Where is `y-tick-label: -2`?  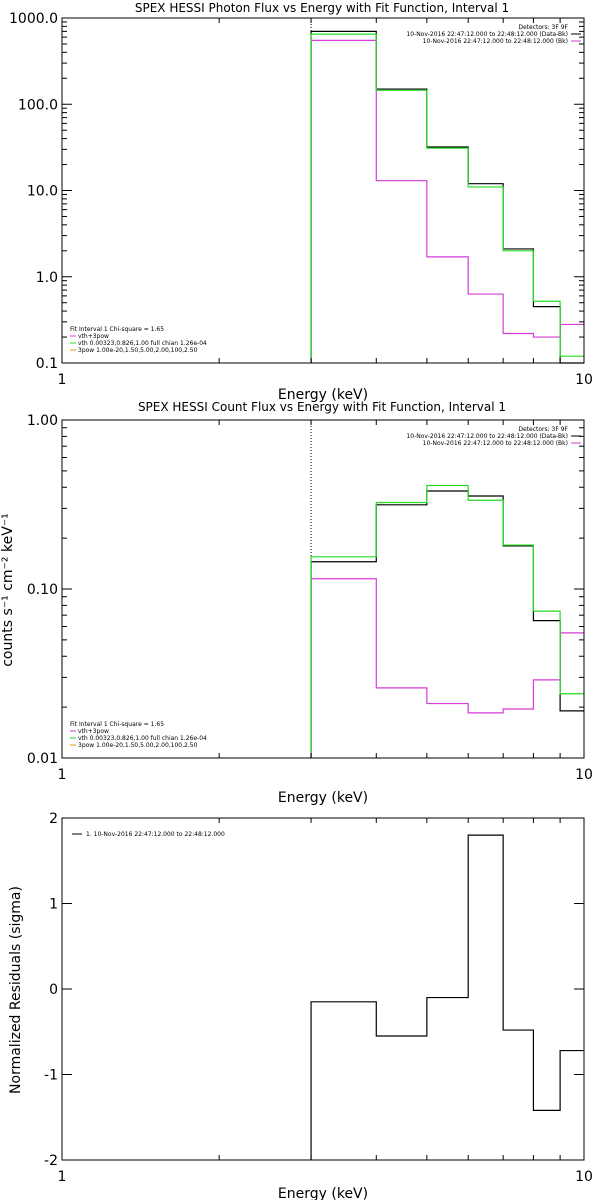 y-tick-label: -2 is located at coordinates (51, 1161).